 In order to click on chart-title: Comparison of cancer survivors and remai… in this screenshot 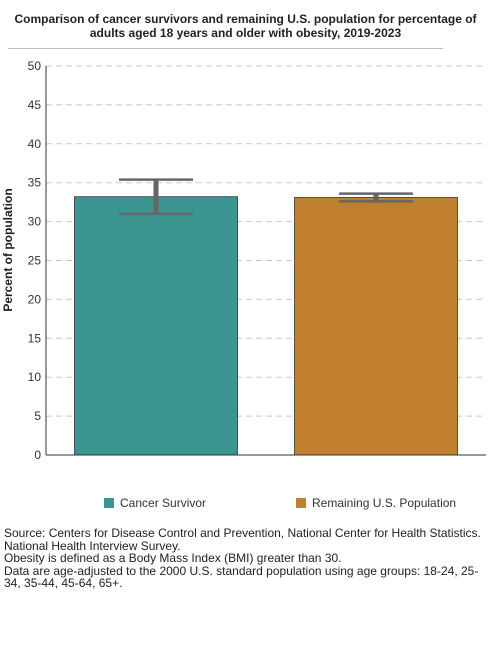, I will do `click(245, 26)`.